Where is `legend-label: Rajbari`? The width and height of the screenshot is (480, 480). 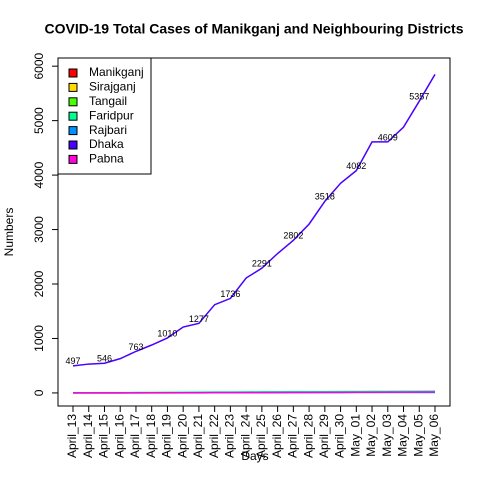
legend-label: Rajbari is located at coordinates (108, 130).